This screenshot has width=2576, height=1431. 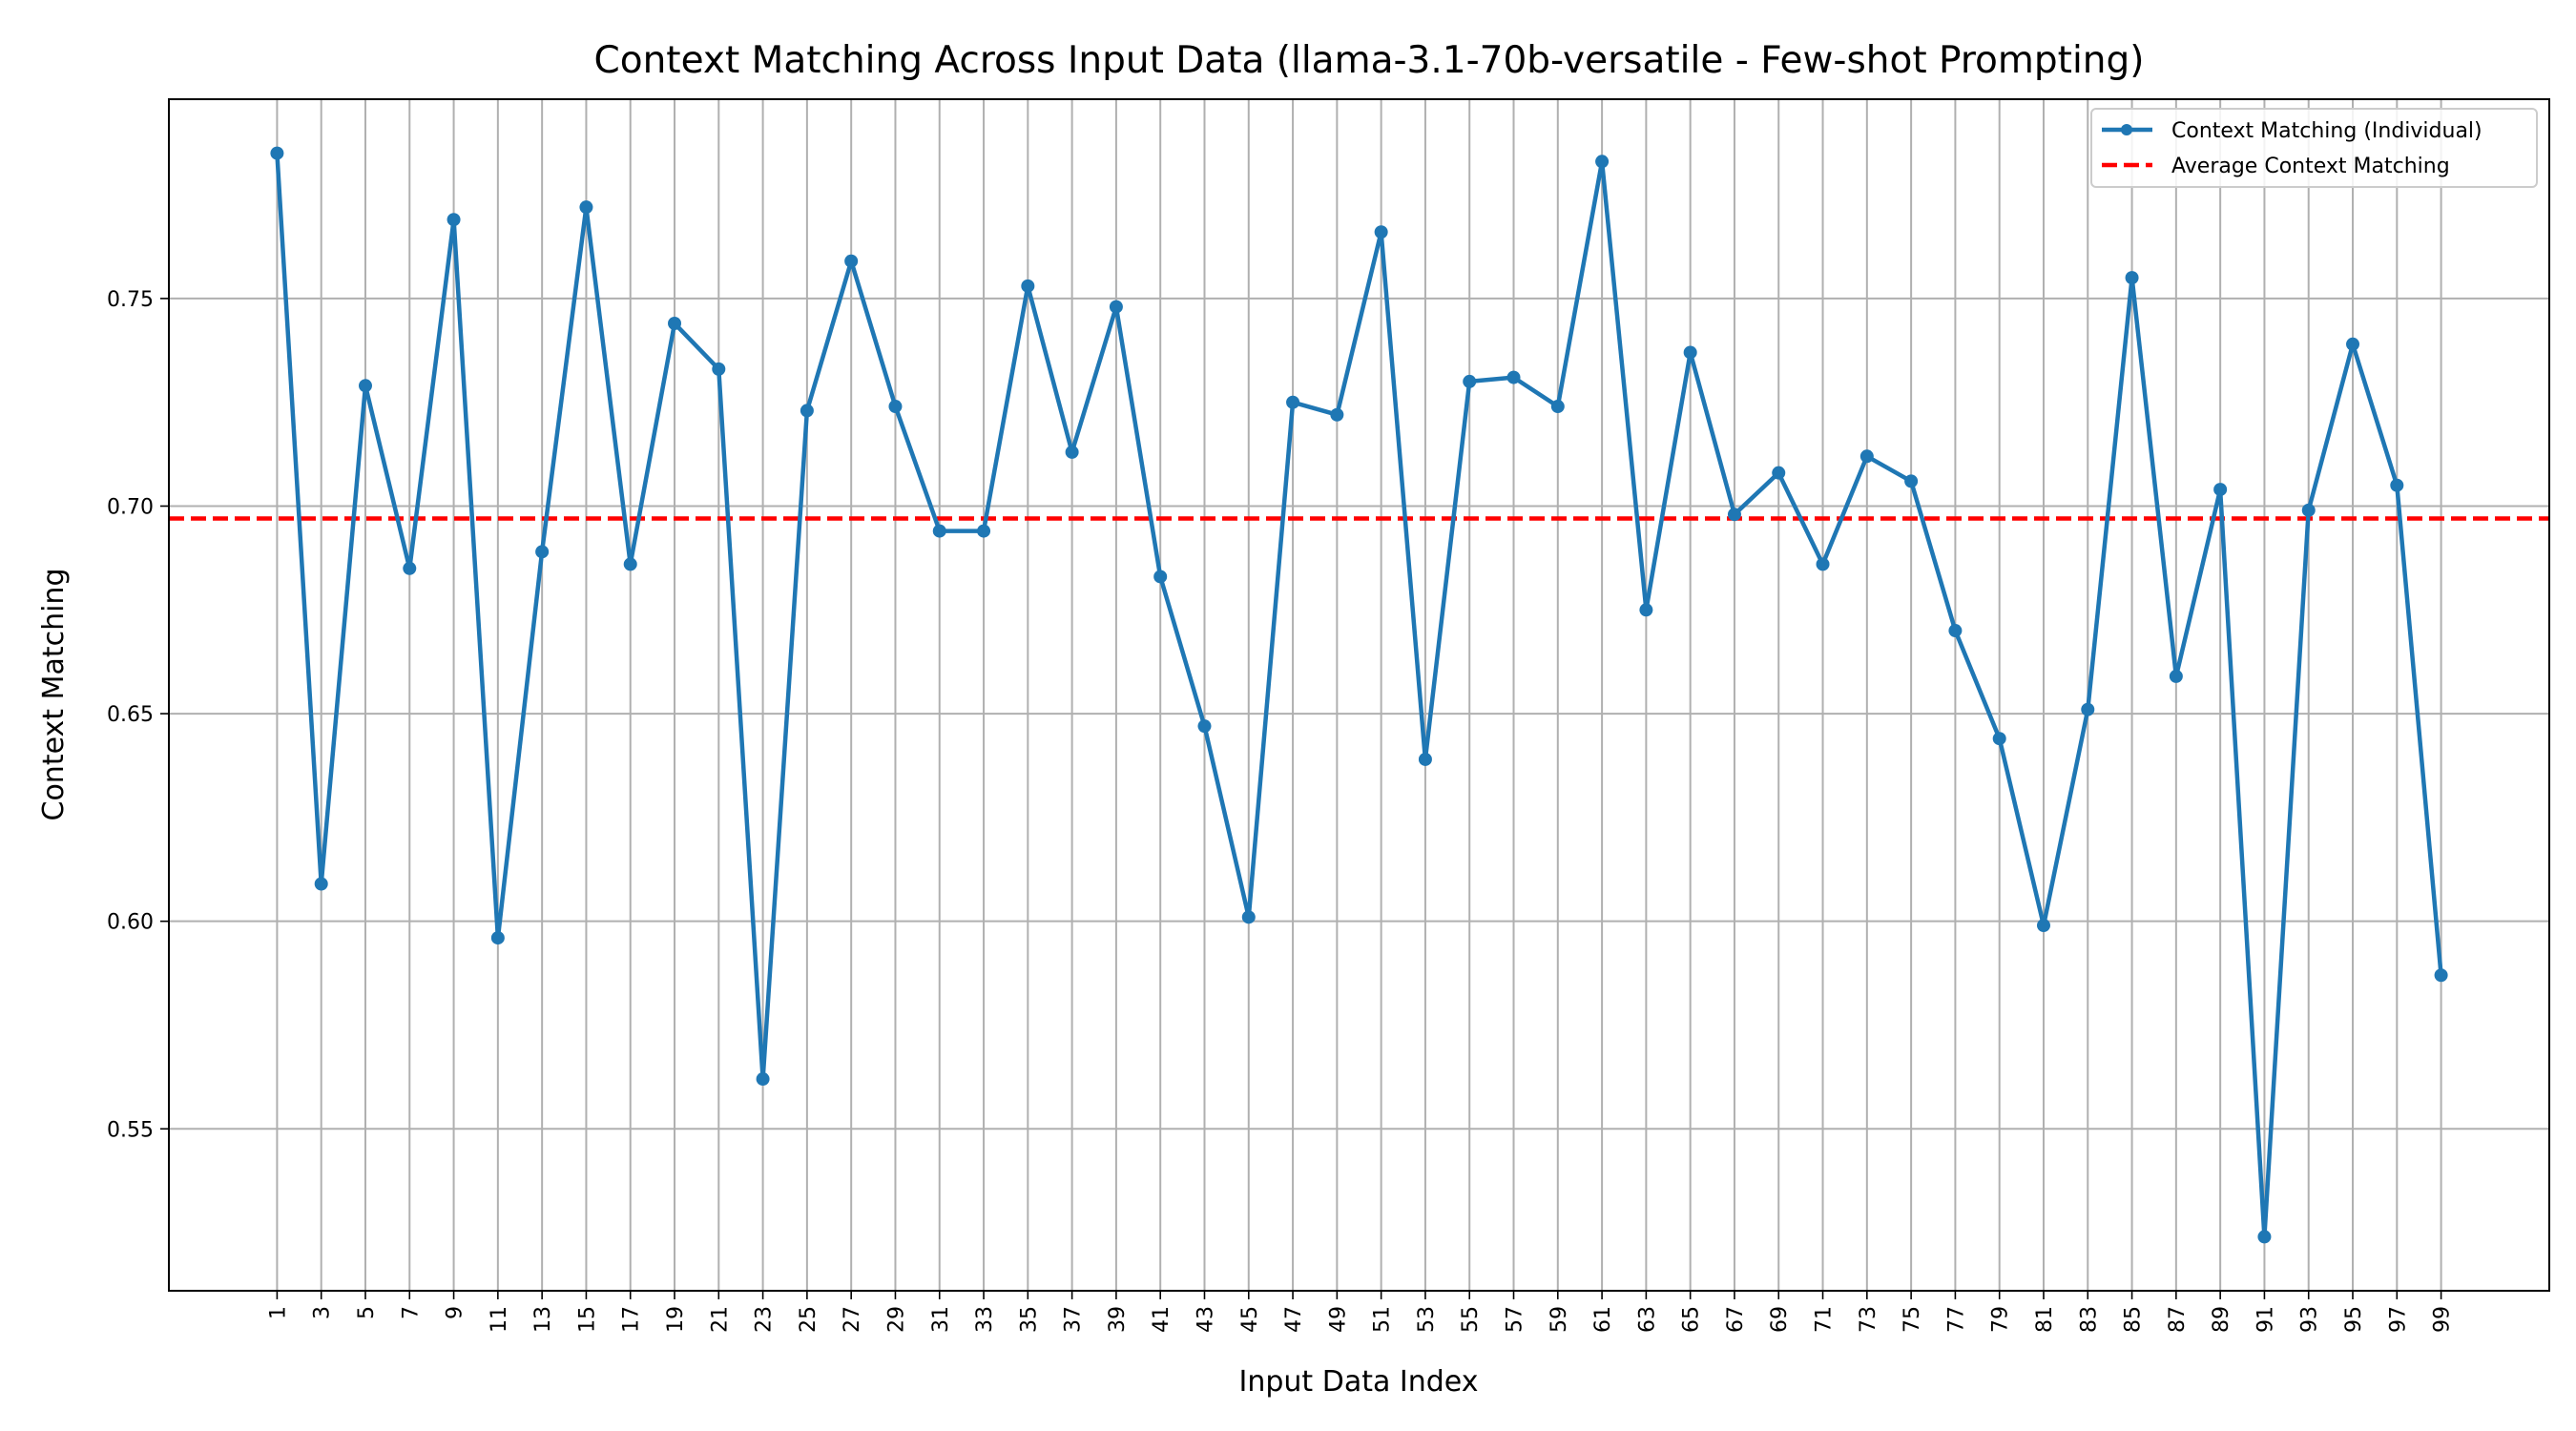 What do you see at coordinates (2045, 1319) in the screenshot?
I see `x-tick-label: 81` at bounding box center [2045, 1319].